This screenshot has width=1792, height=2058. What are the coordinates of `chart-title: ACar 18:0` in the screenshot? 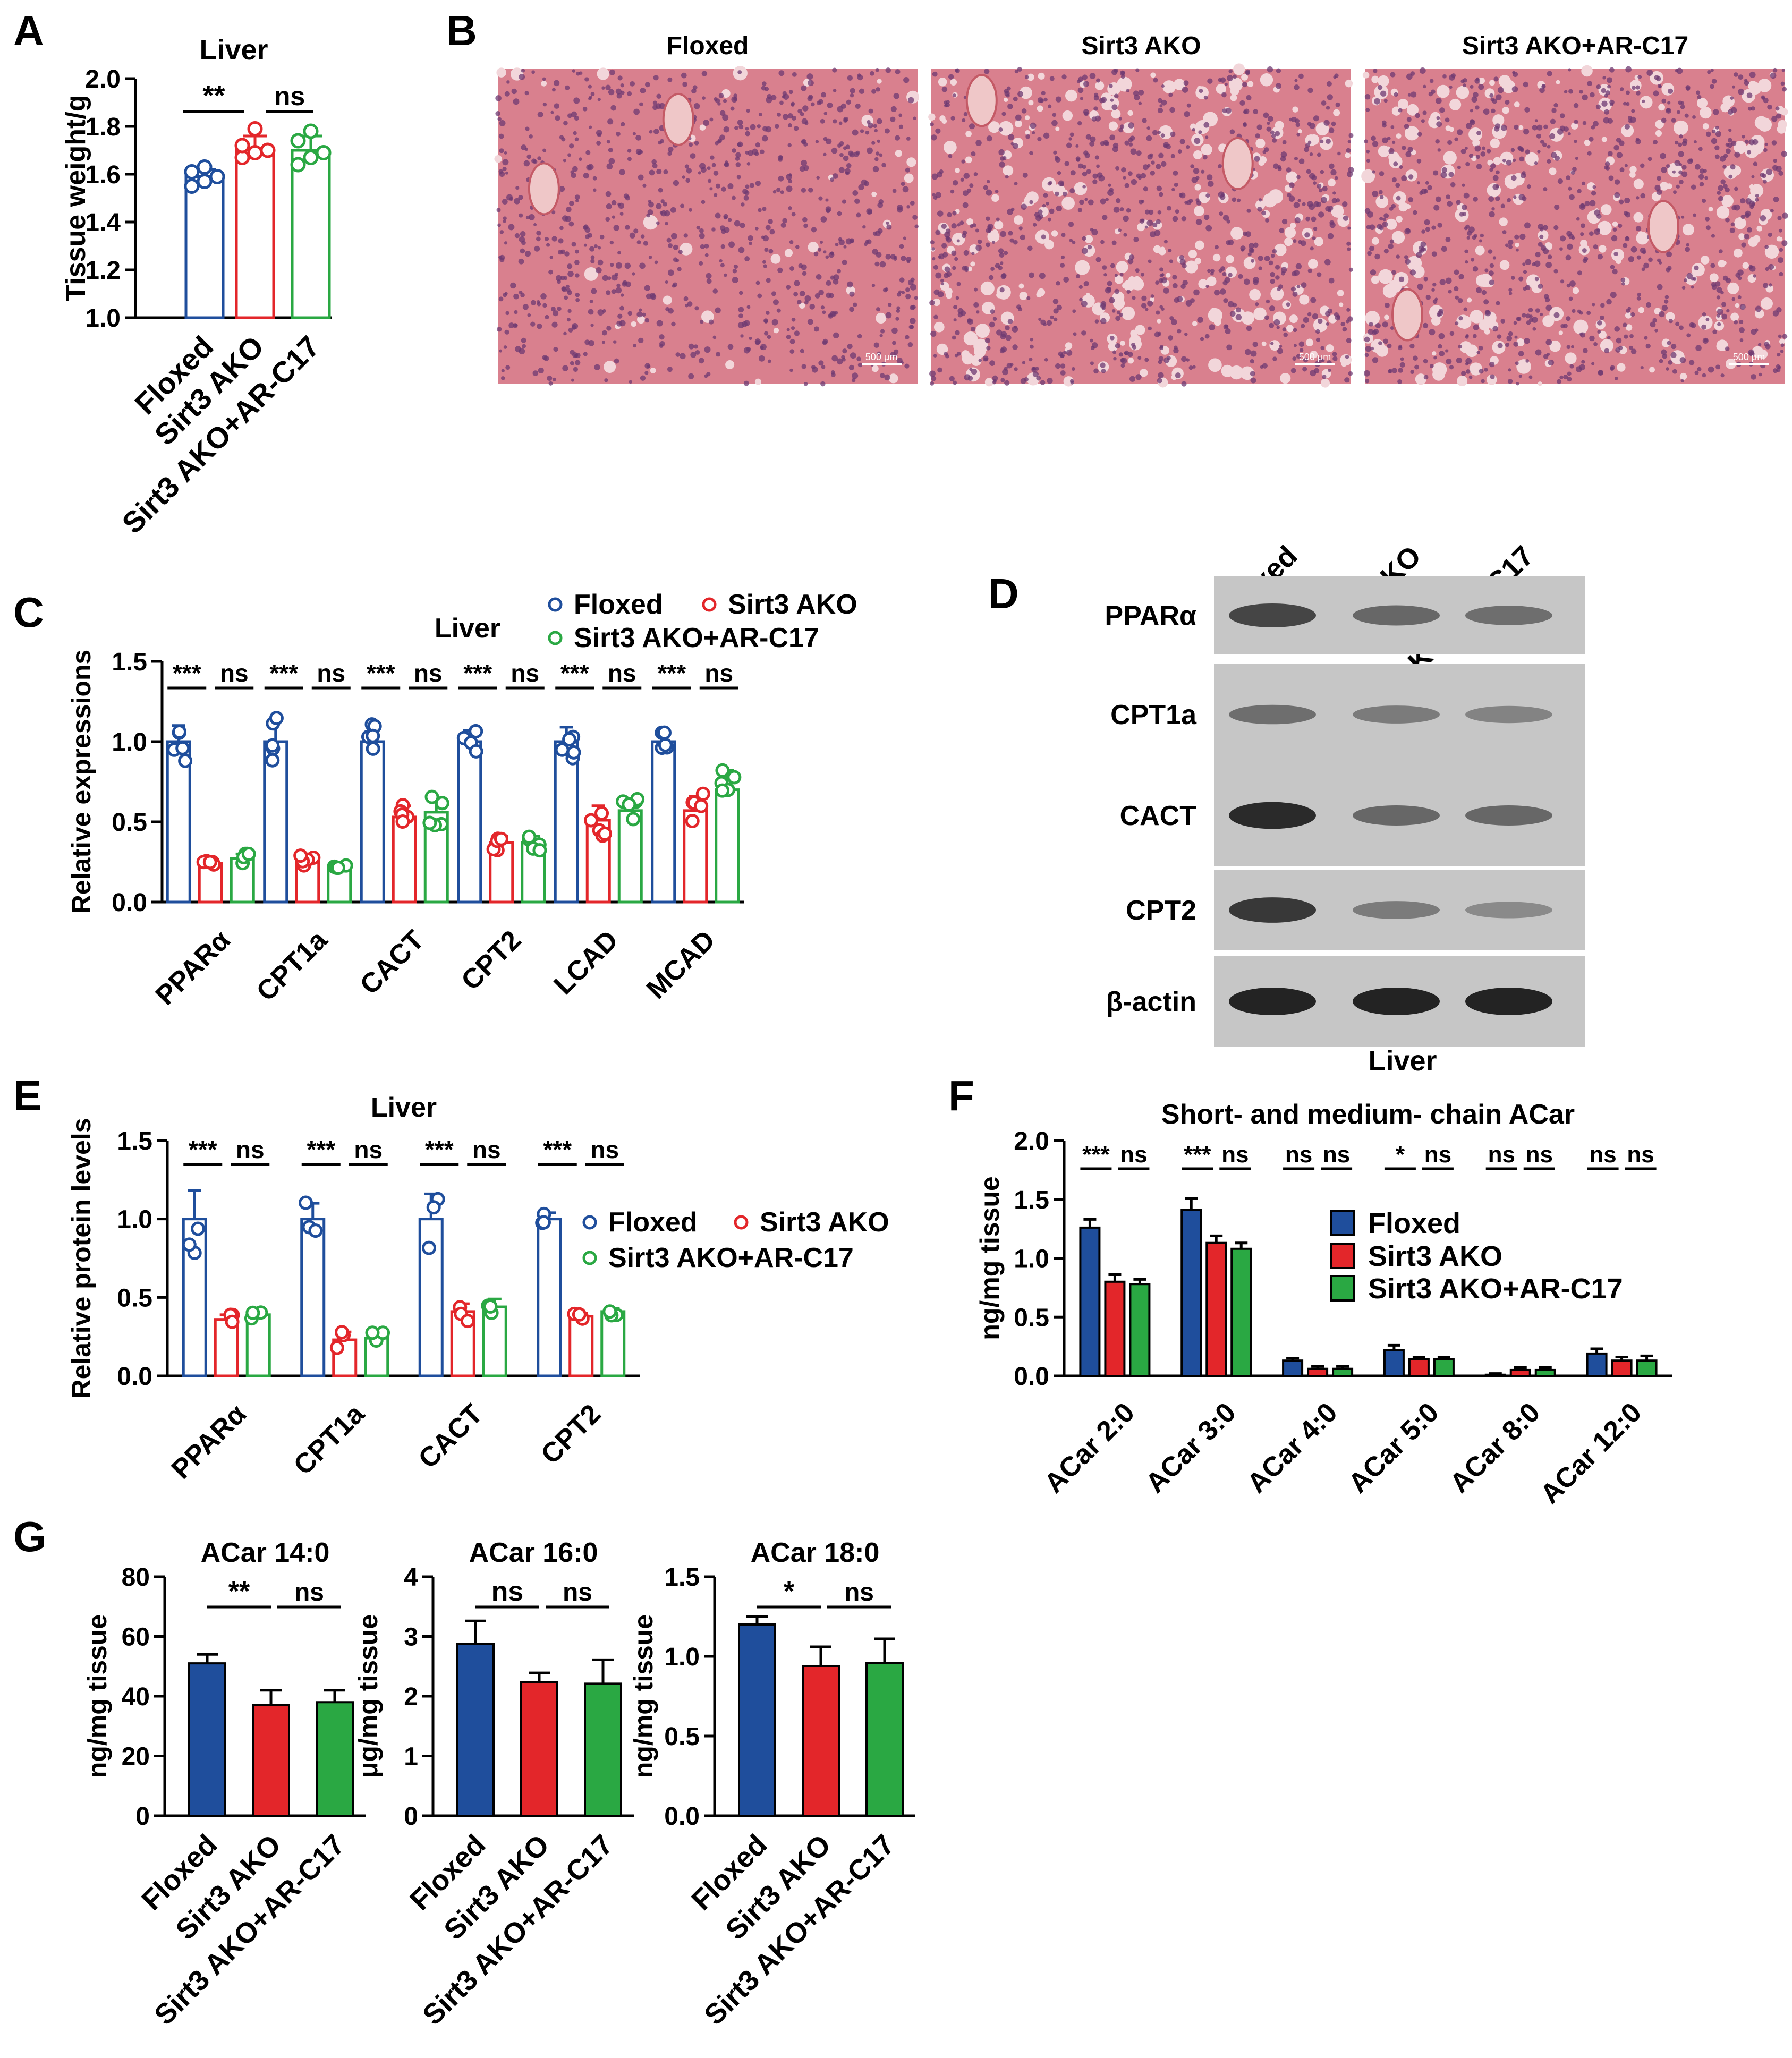 It's located at (816, 1552).